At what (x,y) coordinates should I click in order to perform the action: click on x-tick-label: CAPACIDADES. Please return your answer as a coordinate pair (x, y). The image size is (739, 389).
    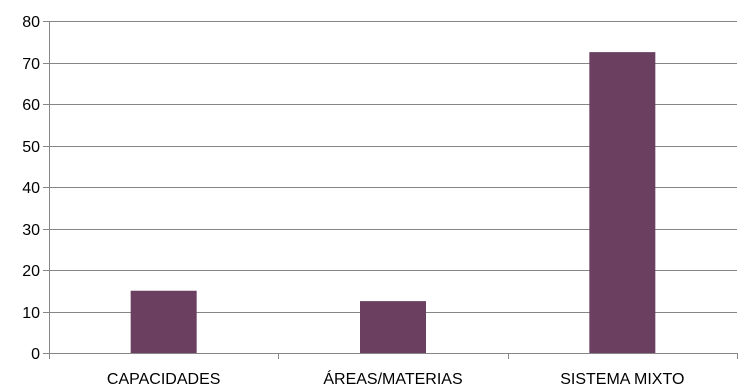
    Looking at the image, I should click on (164, 379).